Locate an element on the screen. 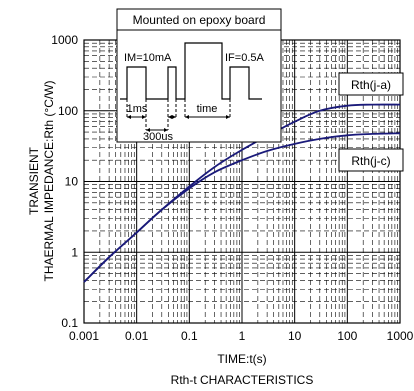 The image size is (414, 391). legend-rth-ja: Rth(j-a) is located at coordinates (371, 84).